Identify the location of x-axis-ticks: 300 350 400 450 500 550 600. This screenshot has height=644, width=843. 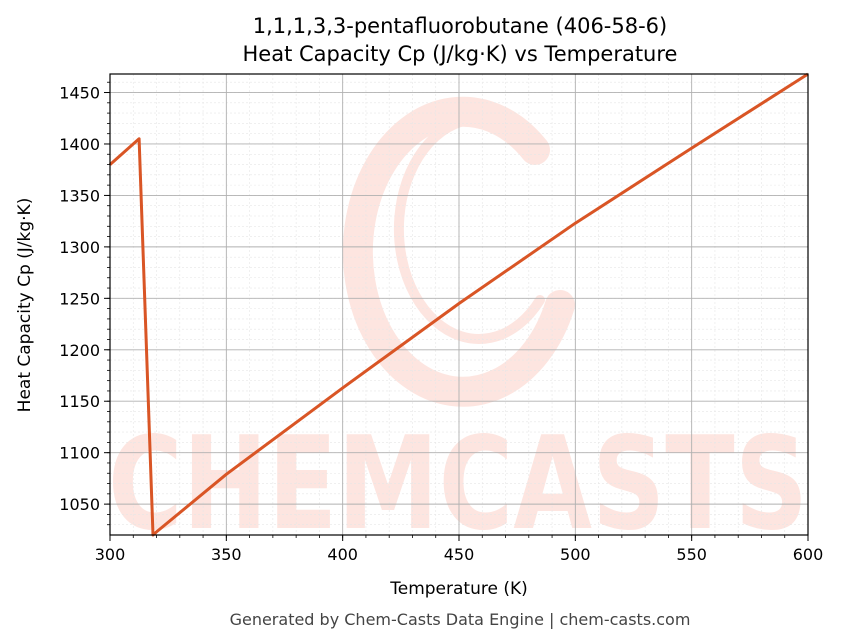
(459, 549).